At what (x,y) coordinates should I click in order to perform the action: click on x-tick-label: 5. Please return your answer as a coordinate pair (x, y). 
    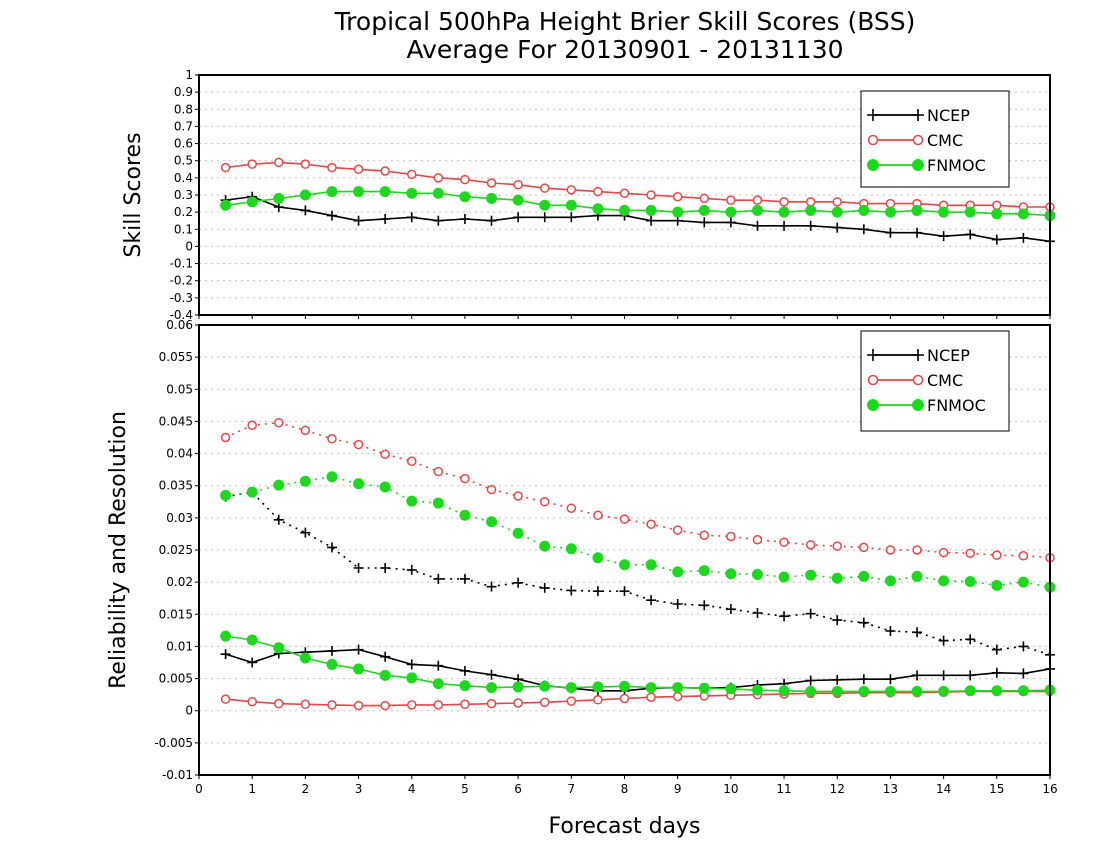
    Looking at the image, I should click on (465, 789).